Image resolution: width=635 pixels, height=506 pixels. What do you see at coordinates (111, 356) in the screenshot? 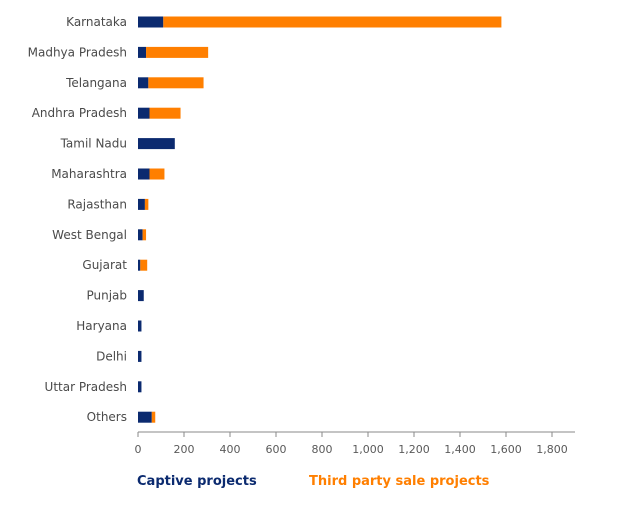
I see `category-label: Delhi` at bounding box center [111, 356].